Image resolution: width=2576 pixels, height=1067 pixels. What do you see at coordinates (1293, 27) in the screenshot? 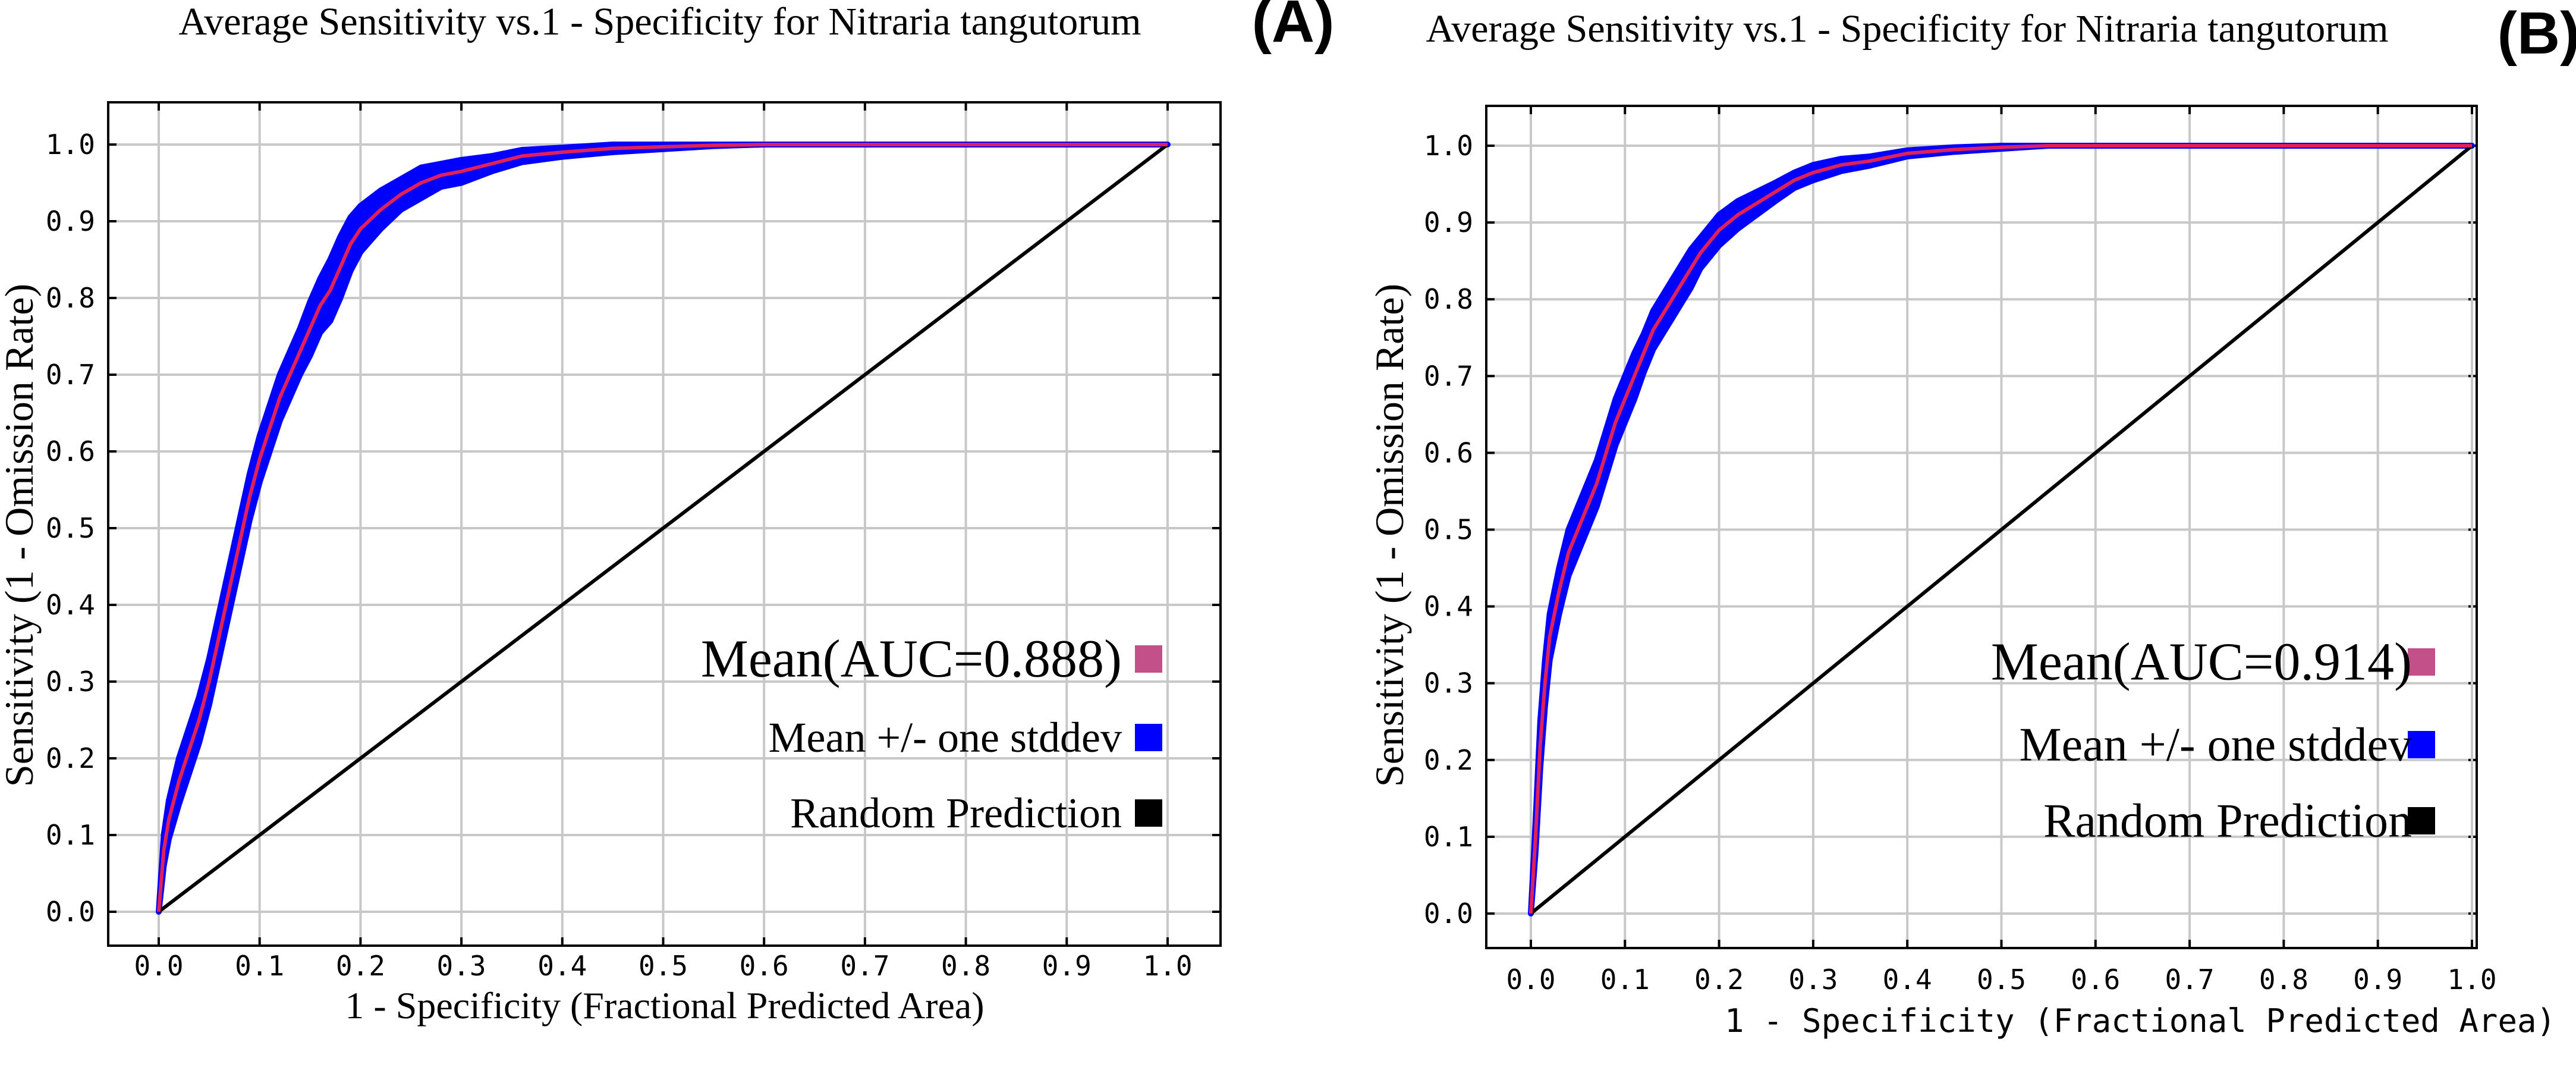
I see `panel-label: (A)` at bounding box center [1293, 27].